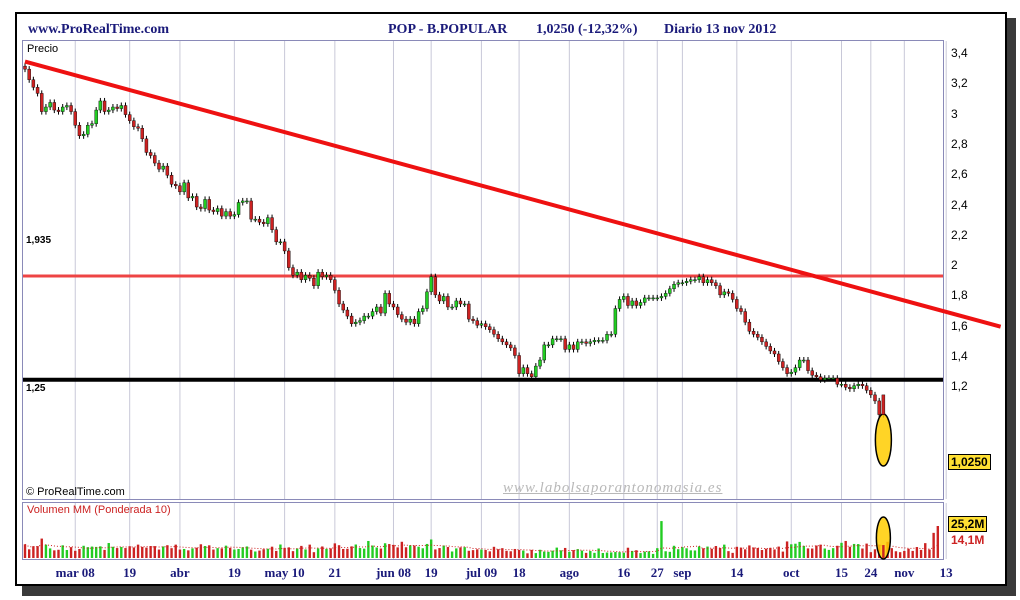 Image resolution: width=1020 pixels, height=600 pixels. Describe the element at coordinates (130, 572) in the screenshot. I see `x-tick-label: 19` at that location.